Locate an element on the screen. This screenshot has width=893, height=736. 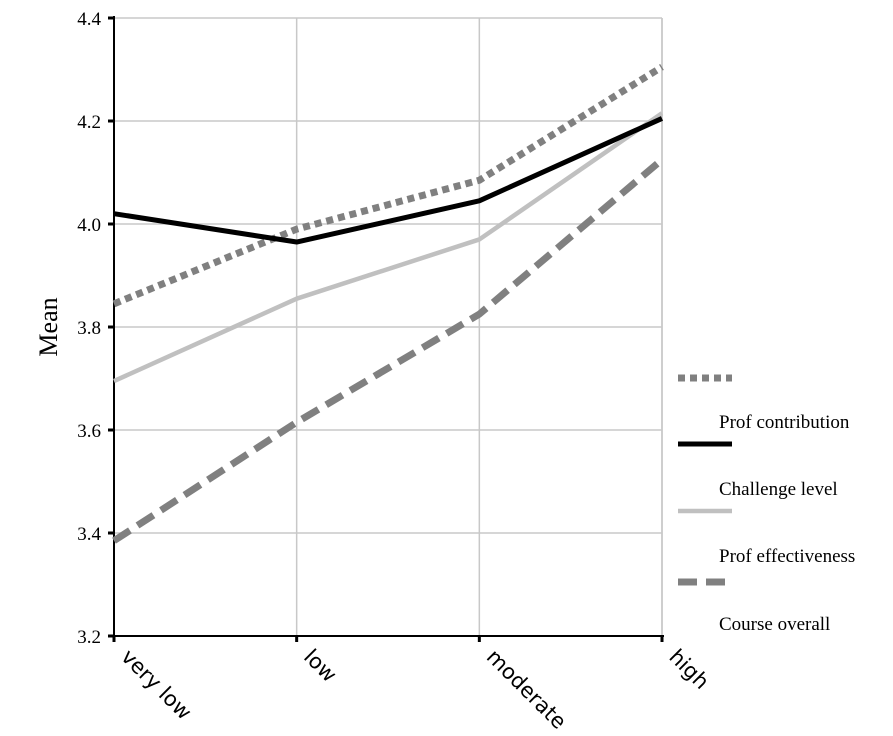
y-tick-label: 4.2 is located at coordinates (89, 122).